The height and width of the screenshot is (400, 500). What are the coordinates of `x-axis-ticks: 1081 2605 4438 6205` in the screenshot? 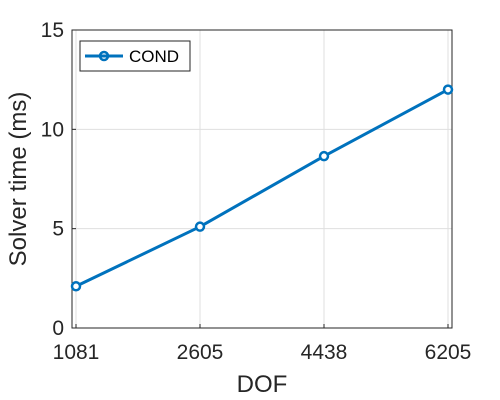 It's located at (262, 344).